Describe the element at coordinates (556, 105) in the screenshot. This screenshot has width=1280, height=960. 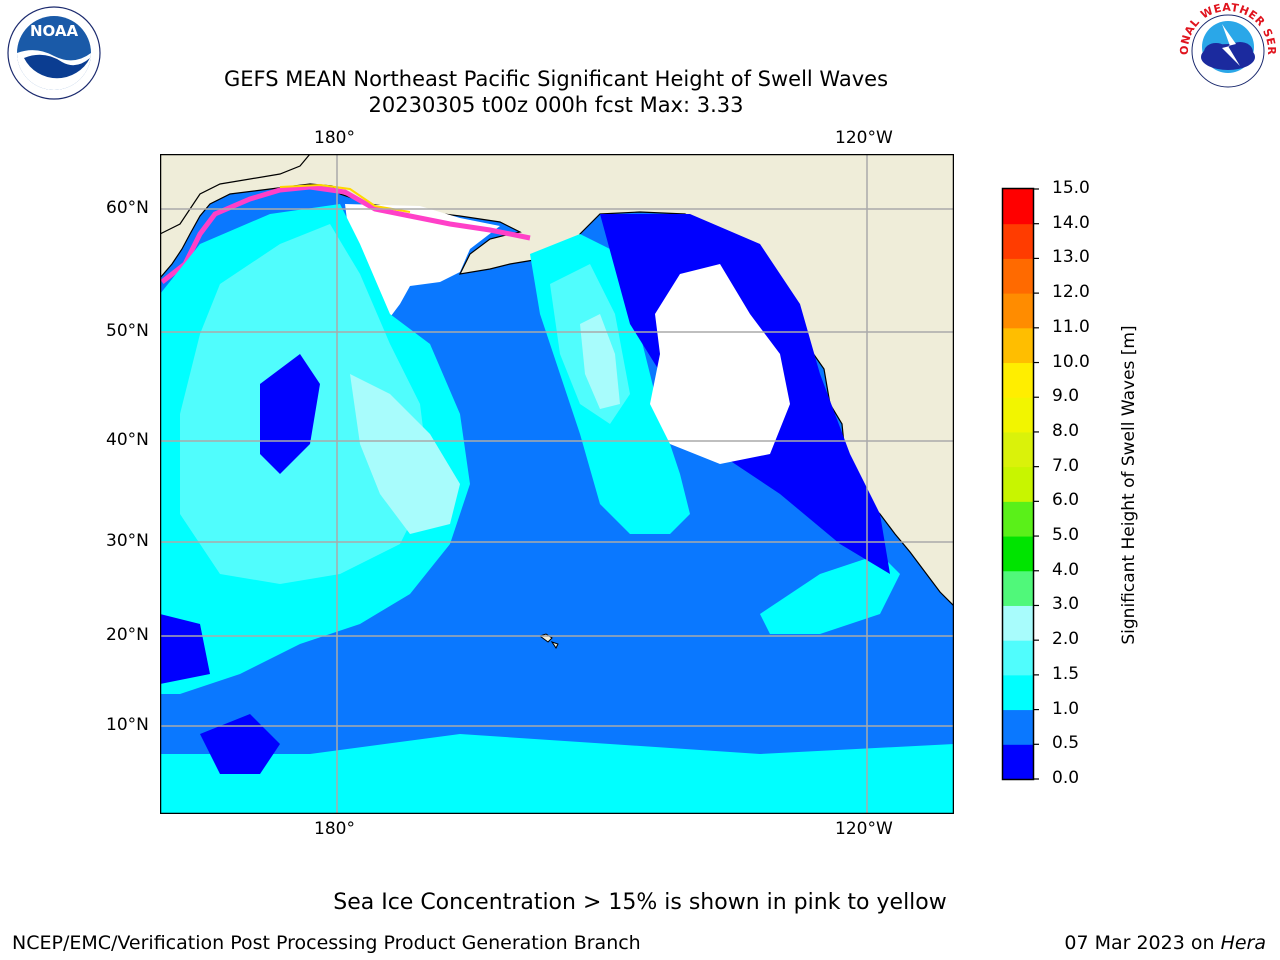
I see `map-subtitle: 20230305 t00z 000h fcst Max: 3.33` at that location.